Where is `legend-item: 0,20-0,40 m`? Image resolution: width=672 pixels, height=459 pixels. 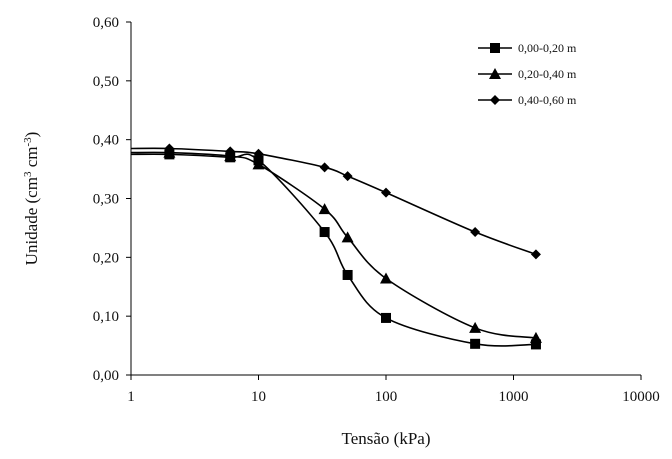
legend-item: 0,20-0,40 m is located at coordinates (527, 74).